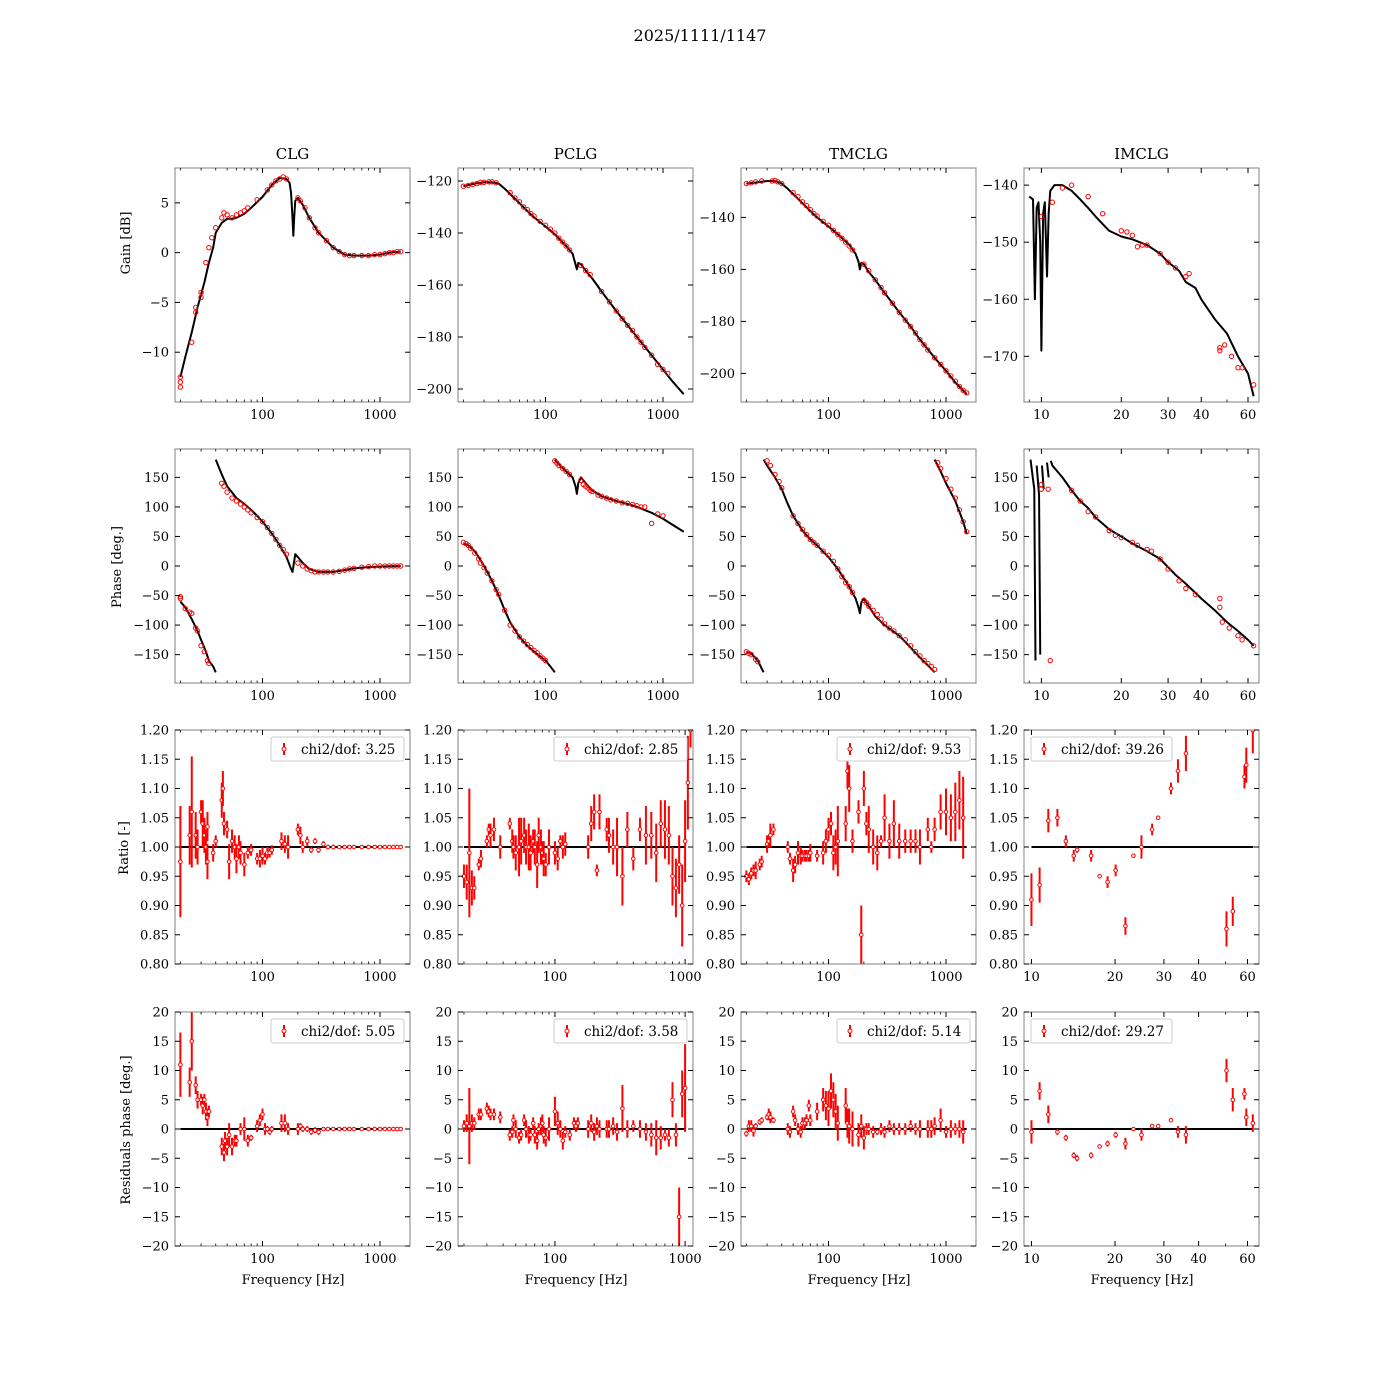 The image size is (1400, 1400). What do you see at coordinates (154, 906) in the screenshot?
I see `y-tick-label: 0.90` at bounding box center [154, 906].